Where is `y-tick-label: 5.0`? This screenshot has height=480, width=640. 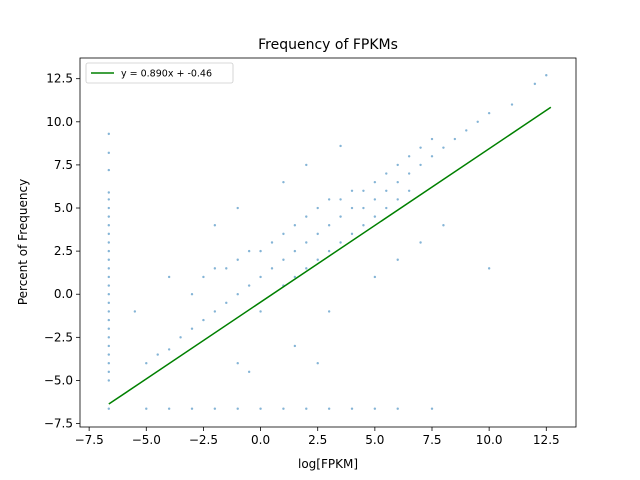
y-tick-label: 5.0 is located at coordinates (63, 208).